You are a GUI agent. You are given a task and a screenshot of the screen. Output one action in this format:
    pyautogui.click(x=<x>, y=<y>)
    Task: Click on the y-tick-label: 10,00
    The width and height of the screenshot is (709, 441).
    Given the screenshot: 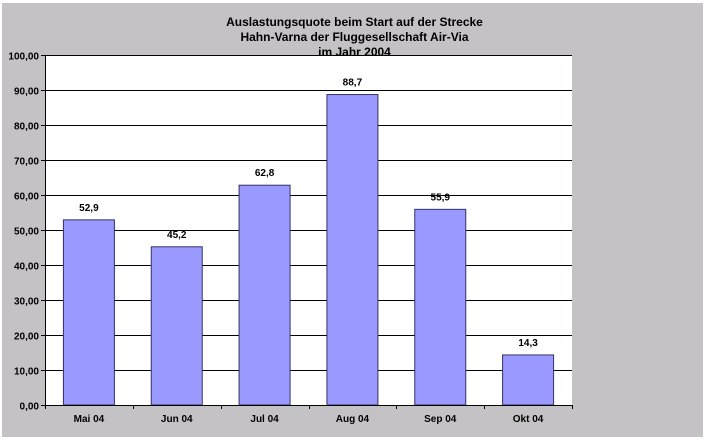 What is the action you would take?
    pyautogui.click(x=26, y=372)
    